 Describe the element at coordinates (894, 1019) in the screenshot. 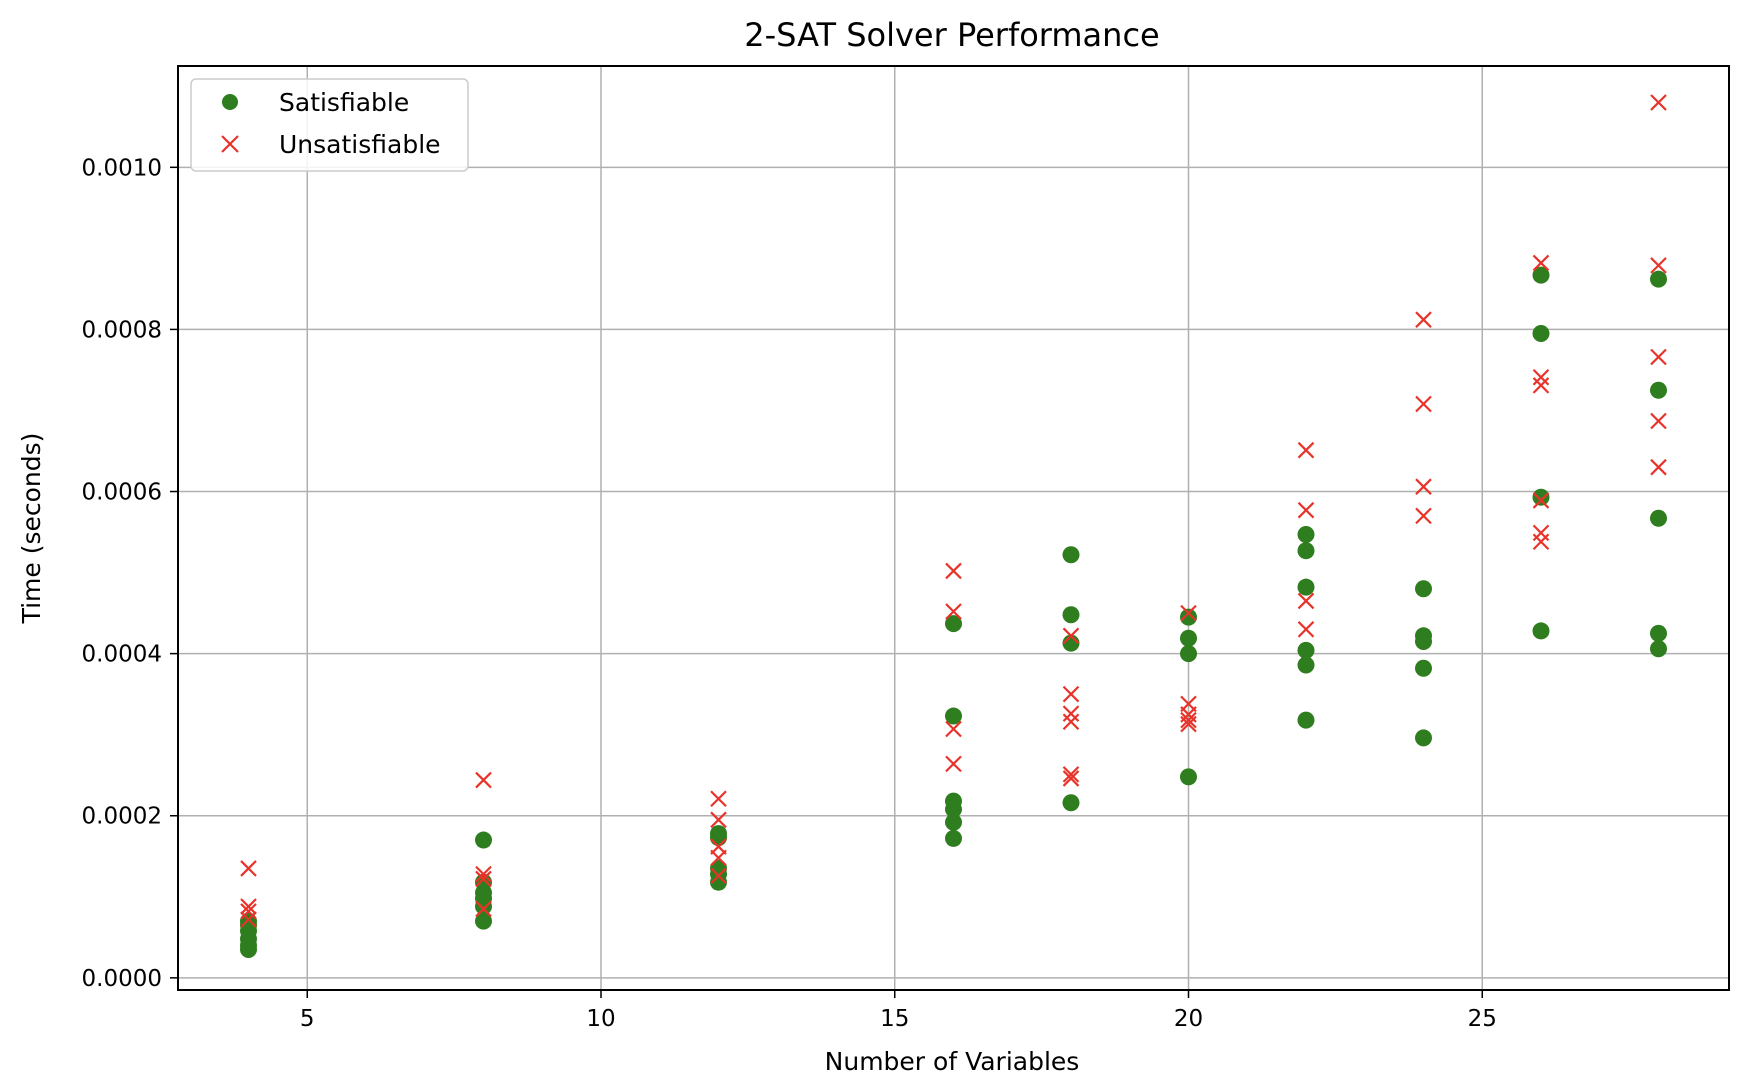

I see `x-tick-label: 15` at that location.